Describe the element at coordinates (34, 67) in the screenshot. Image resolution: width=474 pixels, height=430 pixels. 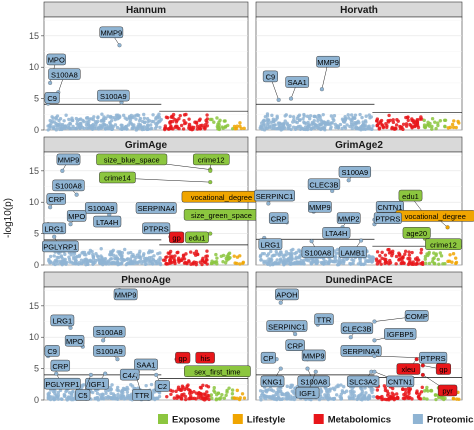
I see `y-tick-label: 10` at that location.